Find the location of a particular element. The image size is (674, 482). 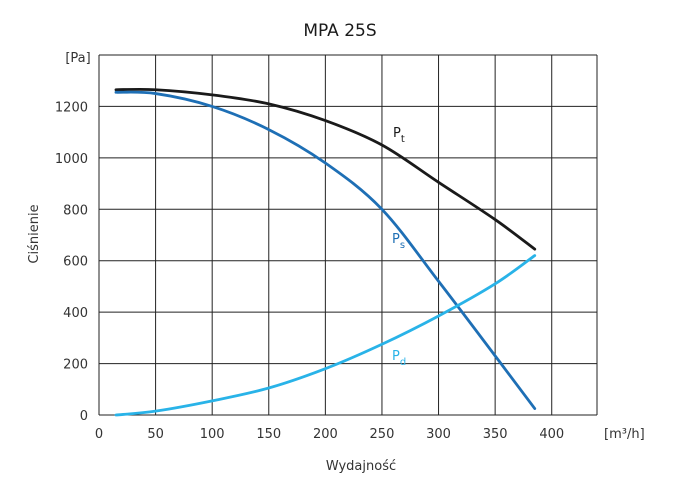

y-tick-label: 1200 is located at coordinates (71, 107).